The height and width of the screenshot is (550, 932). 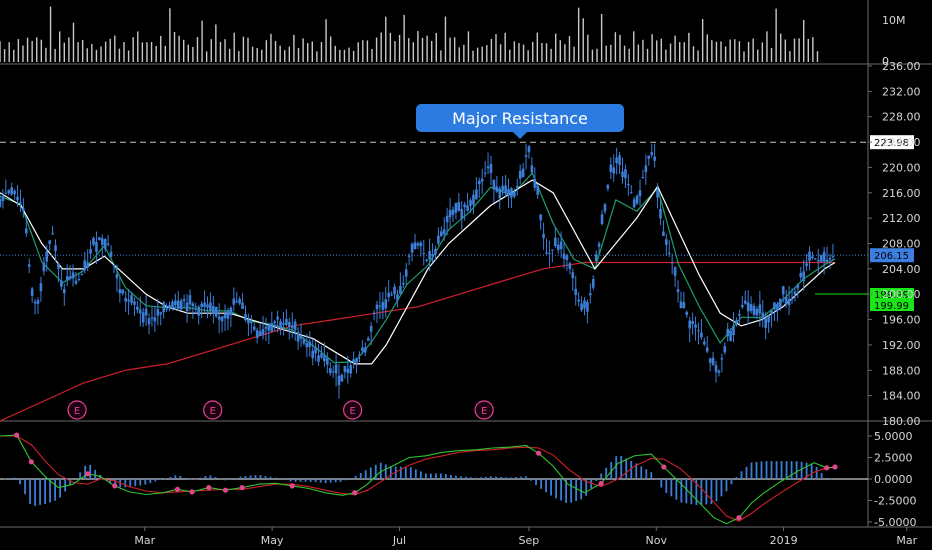 I want to click on price-tick-label: 232.00, so click(x=901, y=91).